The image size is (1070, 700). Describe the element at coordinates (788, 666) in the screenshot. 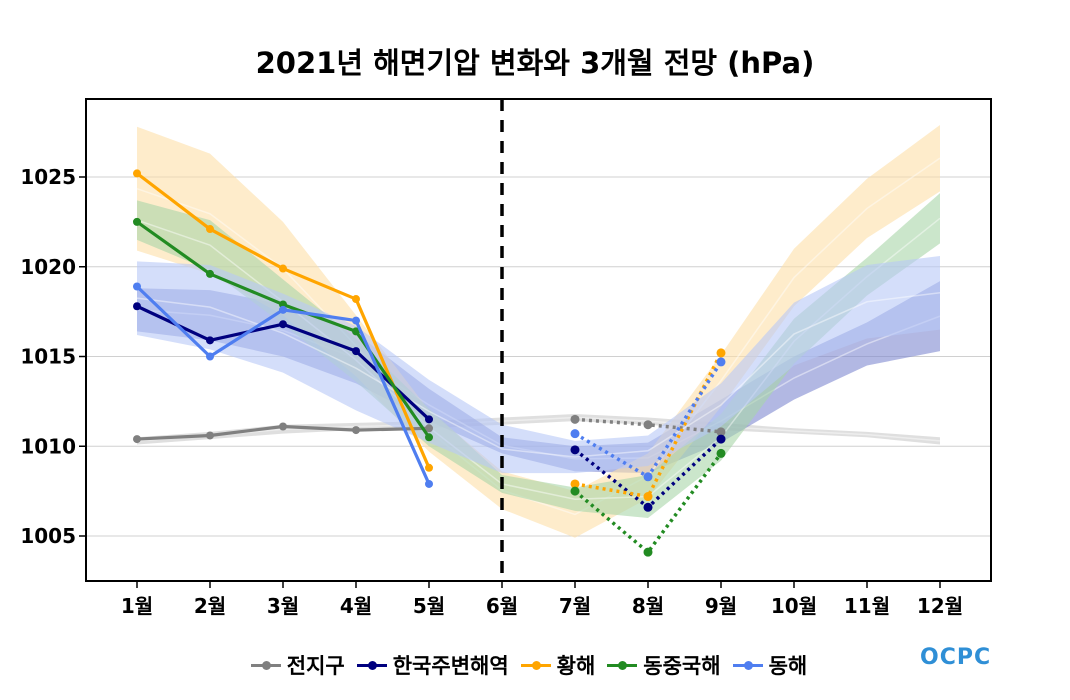

I see `legend-label: 동해` at that location.